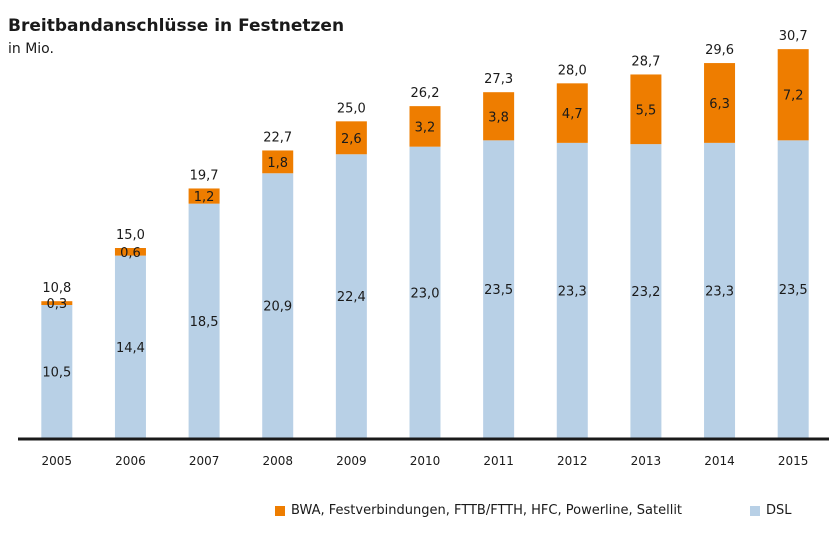  I want to click on bar-dsl-2008, so click(278, 305).